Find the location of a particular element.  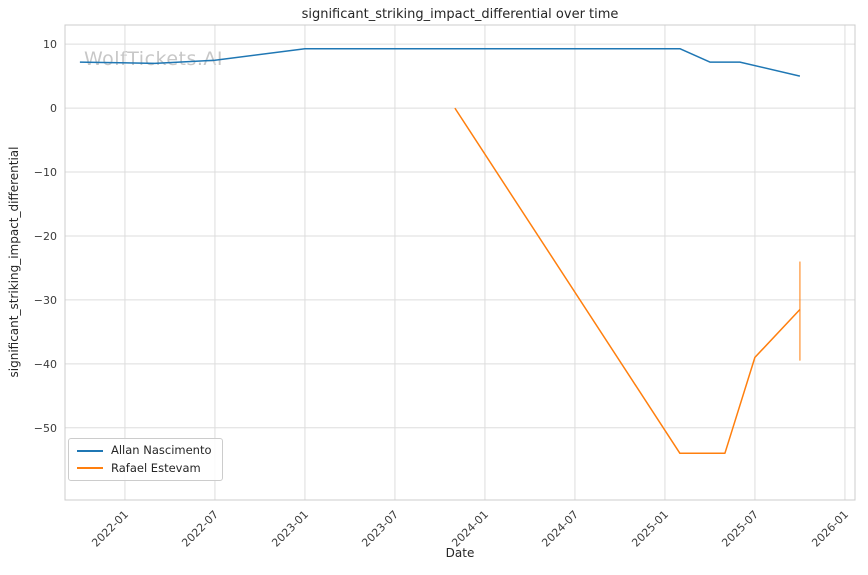

watermark: WolfTickets.AI is located at coordinates (154, 59).